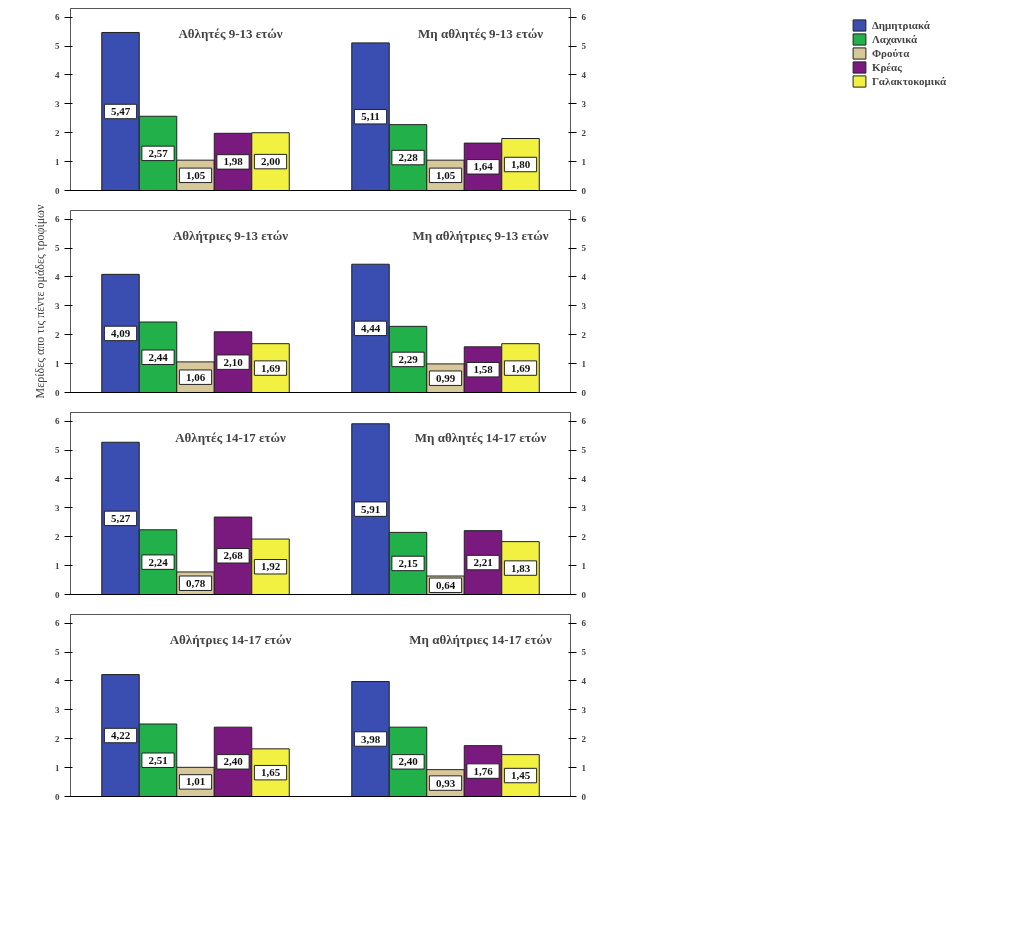 This screenshot has height=937, width=1010. I want to click on data-label: 0,99, so click(445, 377).